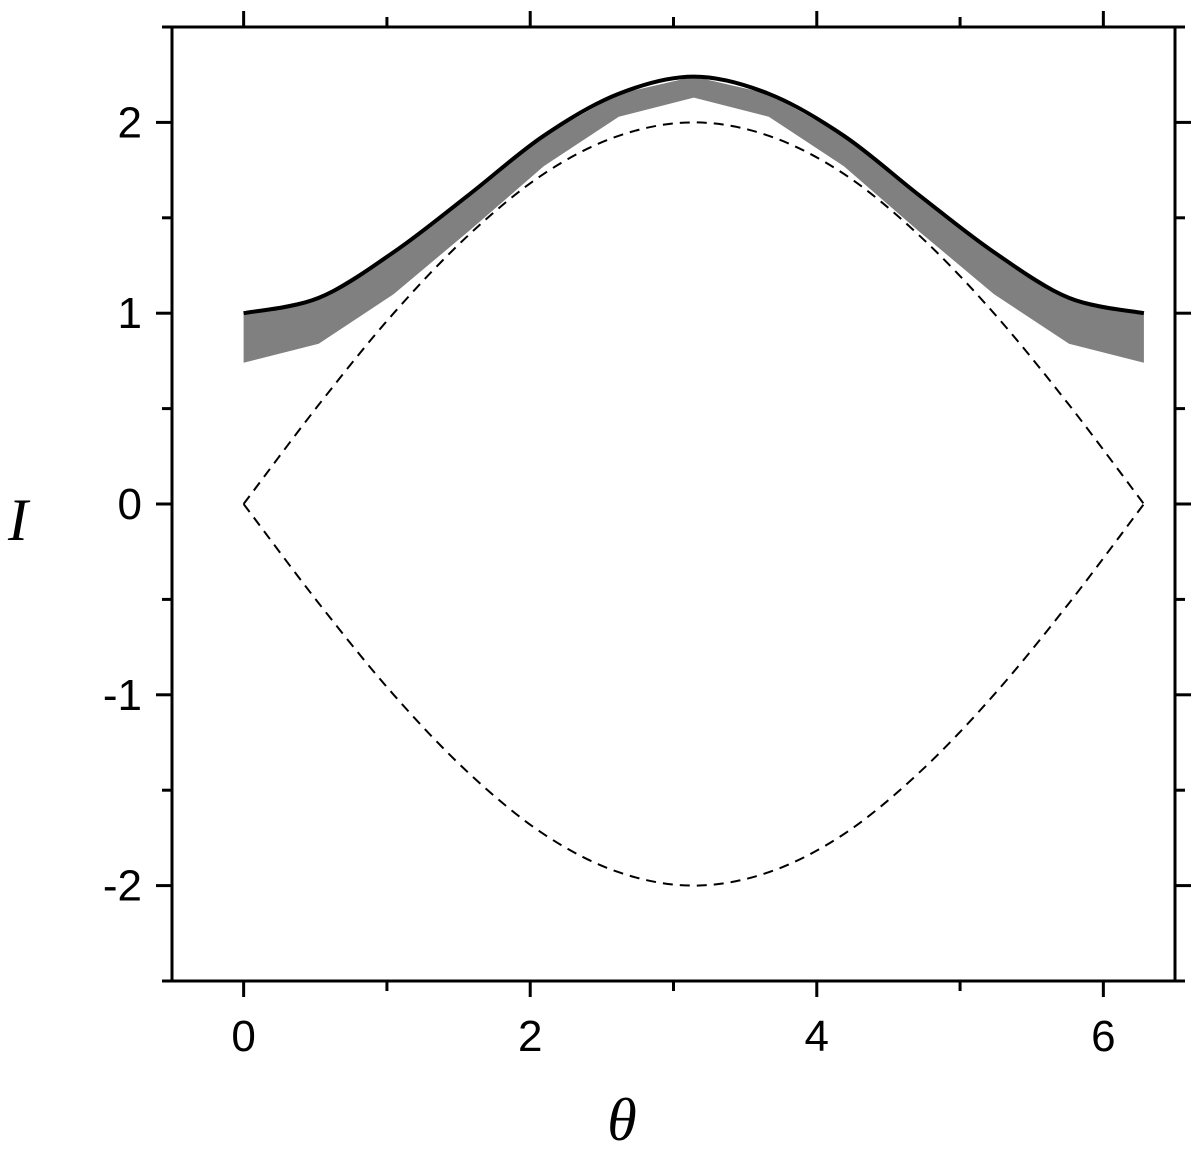 Image resolution: width=1200 pixels, height=1149 pixels. Describe the element at coordinates (130, 122) in the screenshot. I see `y-tick-label: 2` at that location.